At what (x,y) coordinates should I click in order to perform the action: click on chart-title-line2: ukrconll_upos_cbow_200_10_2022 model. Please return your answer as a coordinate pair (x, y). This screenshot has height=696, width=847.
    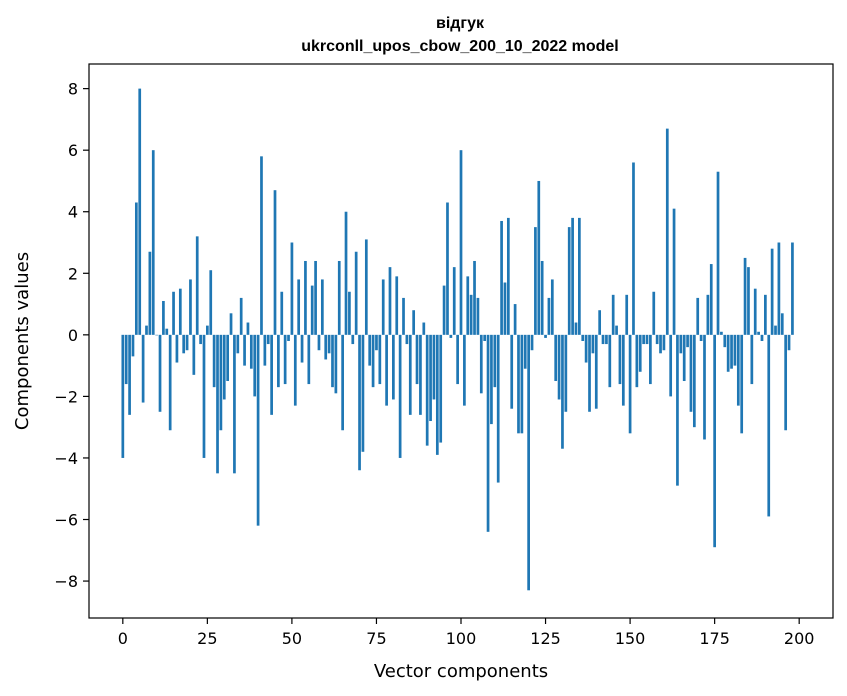
    Looking at the image, I should click on (459, 46).